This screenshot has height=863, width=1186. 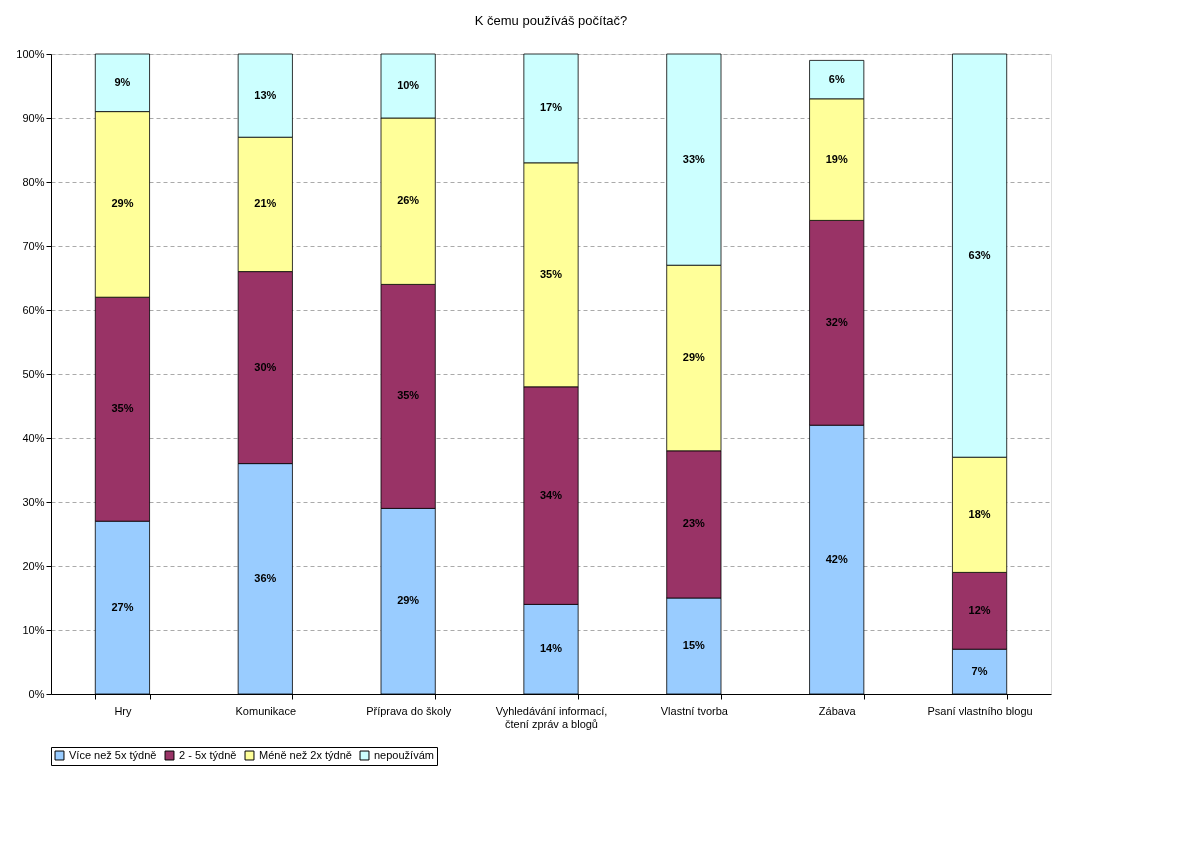 I want to click on x-tick-label: Hry, so click(x=123, y=710).